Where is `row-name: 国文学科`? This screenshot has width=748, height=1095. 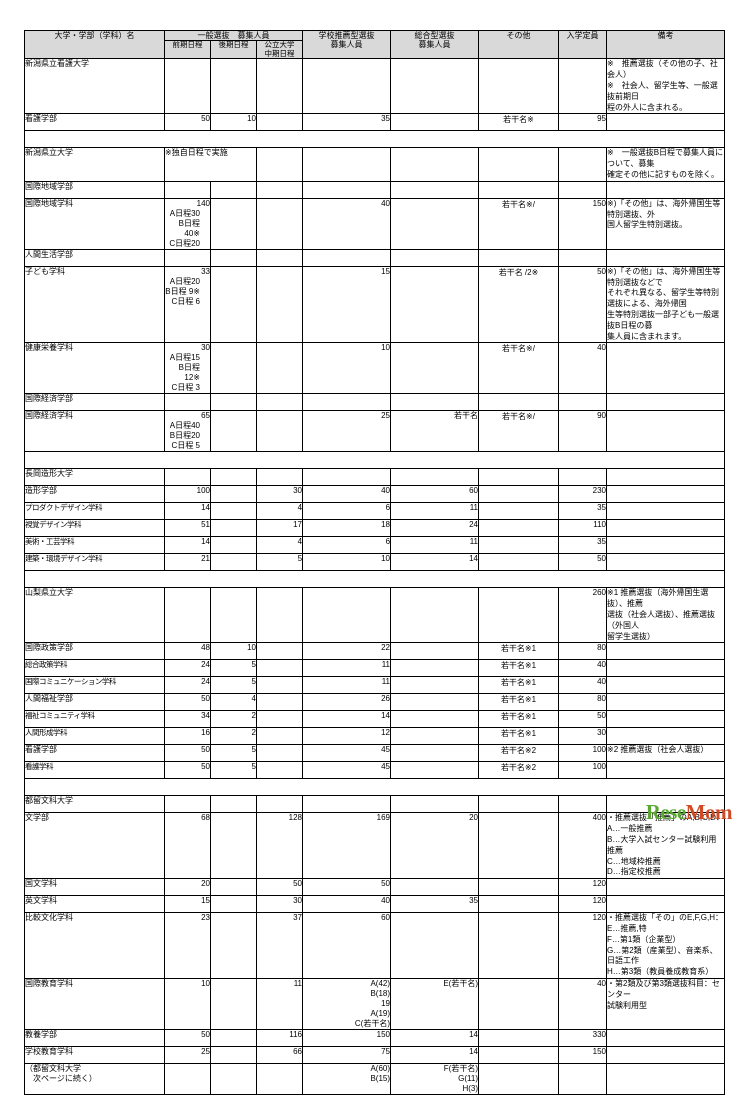
row-name: 国文学科 is located at coordinates (94, 887).